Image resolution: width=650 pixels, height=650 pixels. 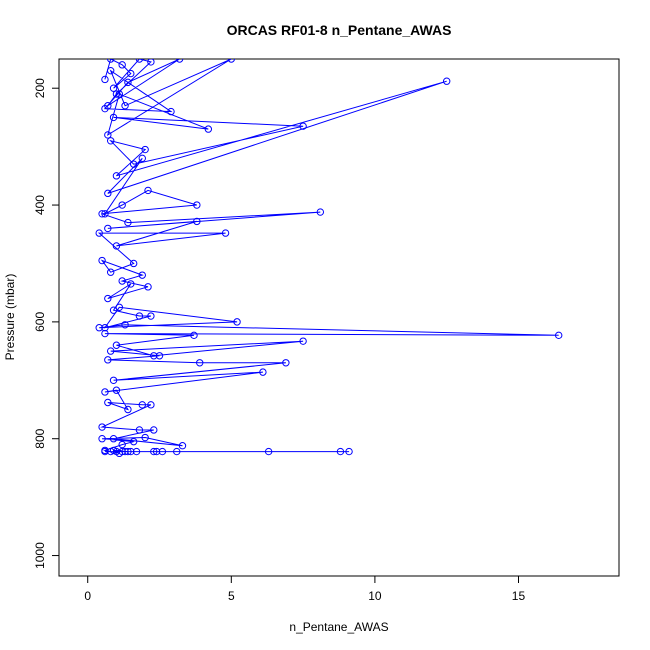 I want to click on x-tick-label: 10, so click(x=375, y=596).